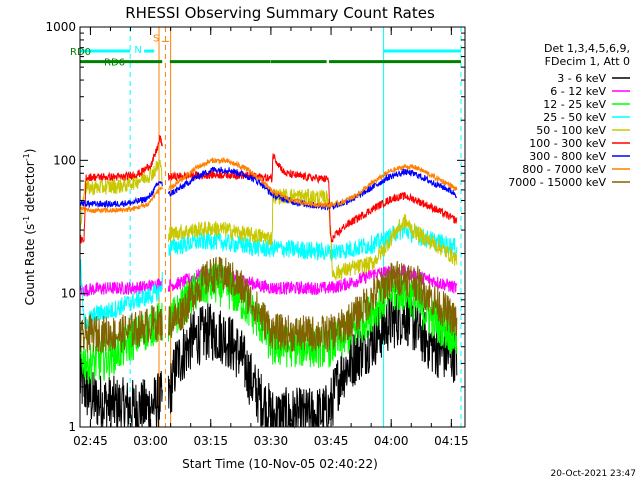 Image resolution: width=640 pixels, height=480 pixels. Describe the element at coordinates (571, 130) in the screenshot. I see `legend-label-4: 50 - 100 keV` at that location.